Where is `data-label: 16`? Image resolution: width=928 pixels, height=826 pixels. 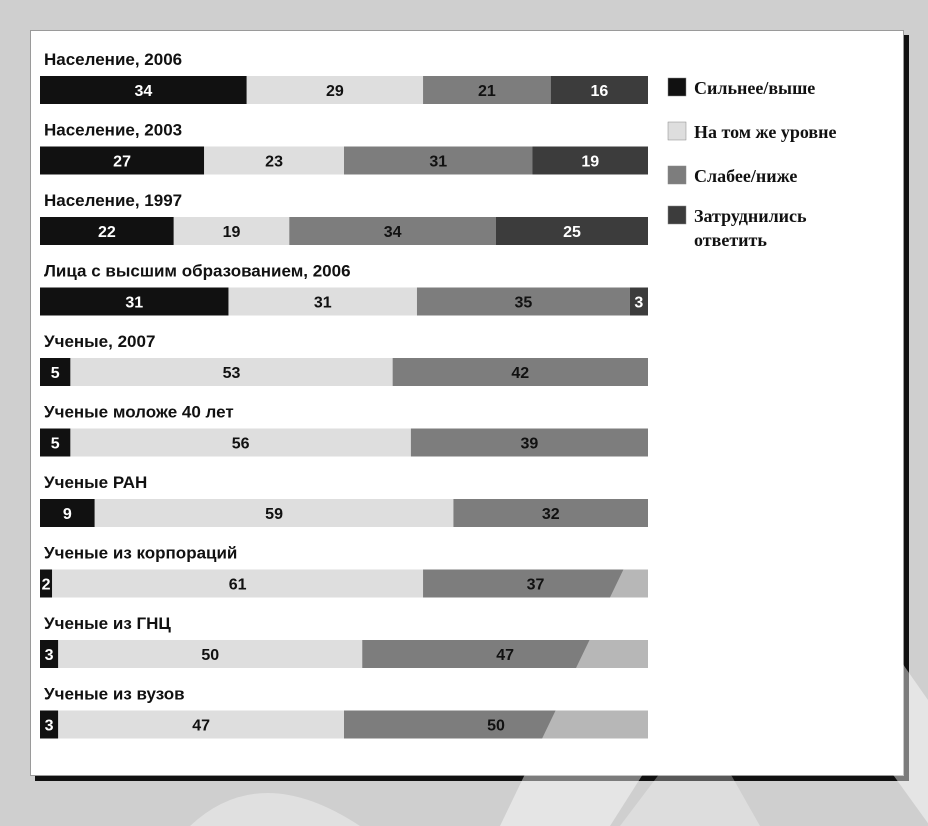
data-label: 16 is located at coordinates (599, 91).